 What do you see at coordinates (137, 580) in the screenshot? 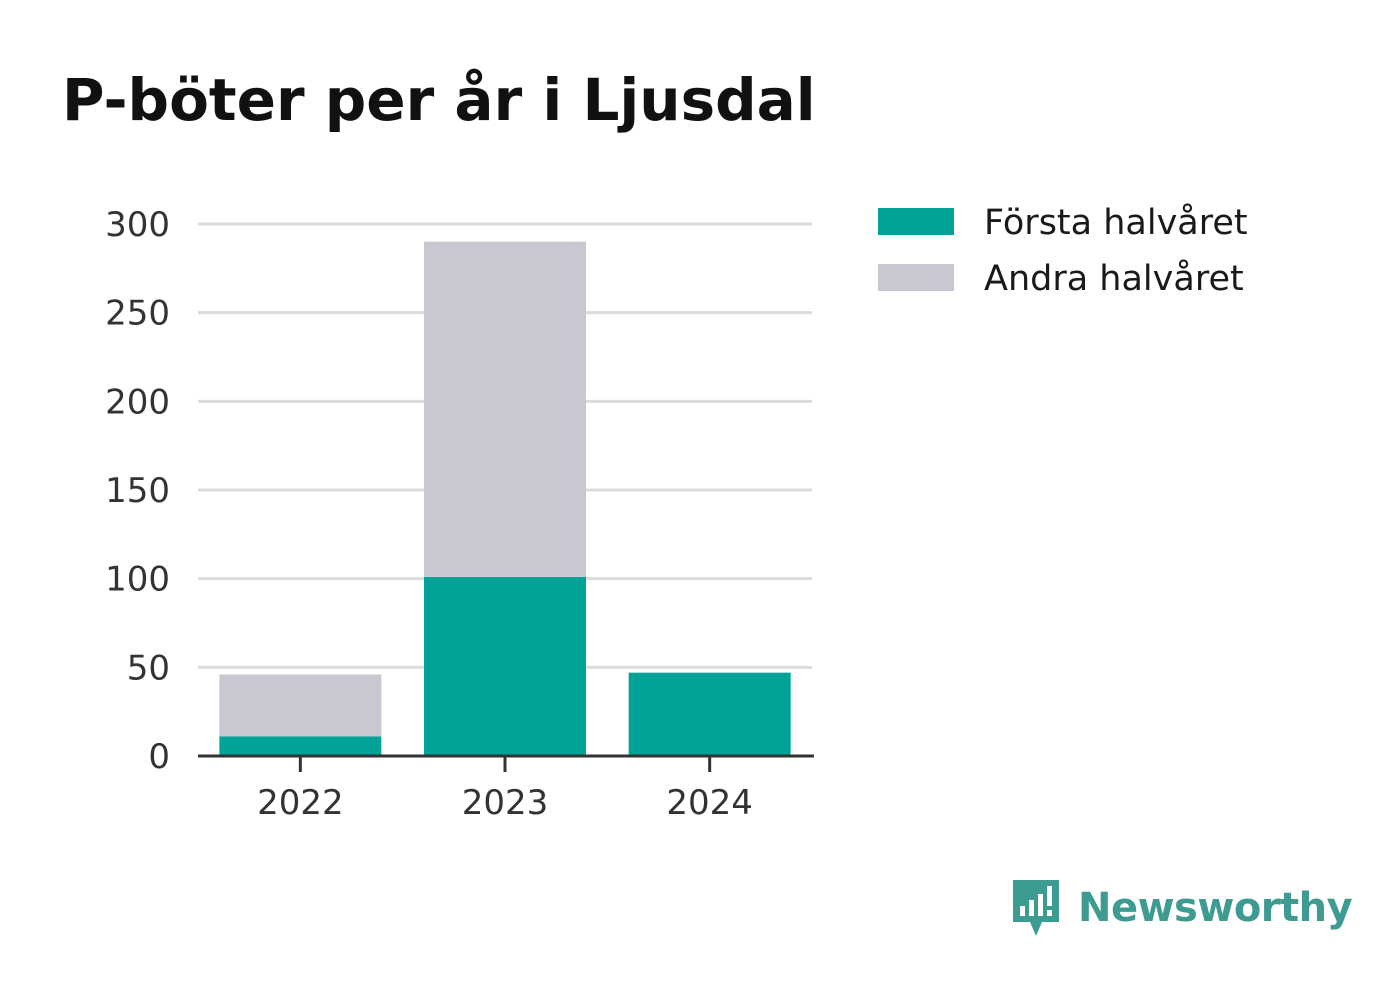
I see `y-tick-label: 100` at bounding box center [137, 580].